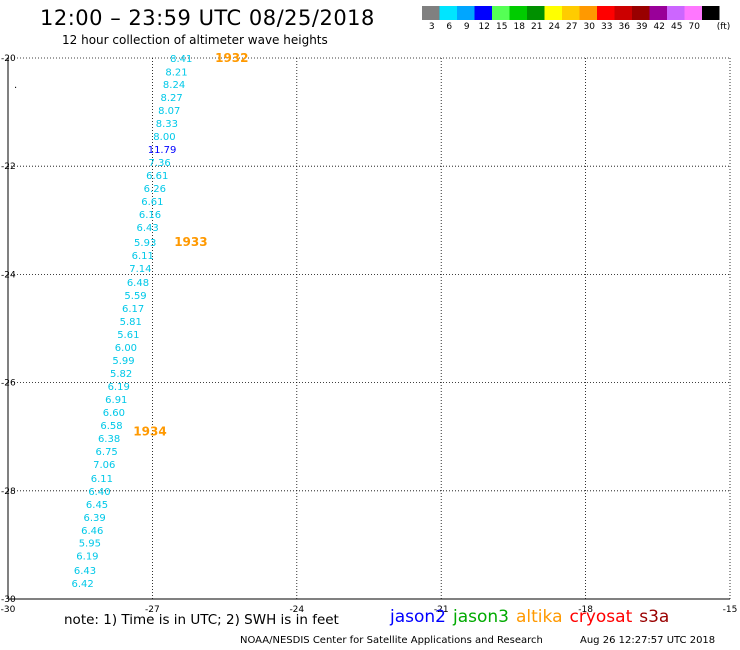 The height and width of the screenshot is (650, 740). What do you see at coordinates (131, 322) in the screenshot?
I see `wave-height-label: 5.81` at bounding box center [131, 322].